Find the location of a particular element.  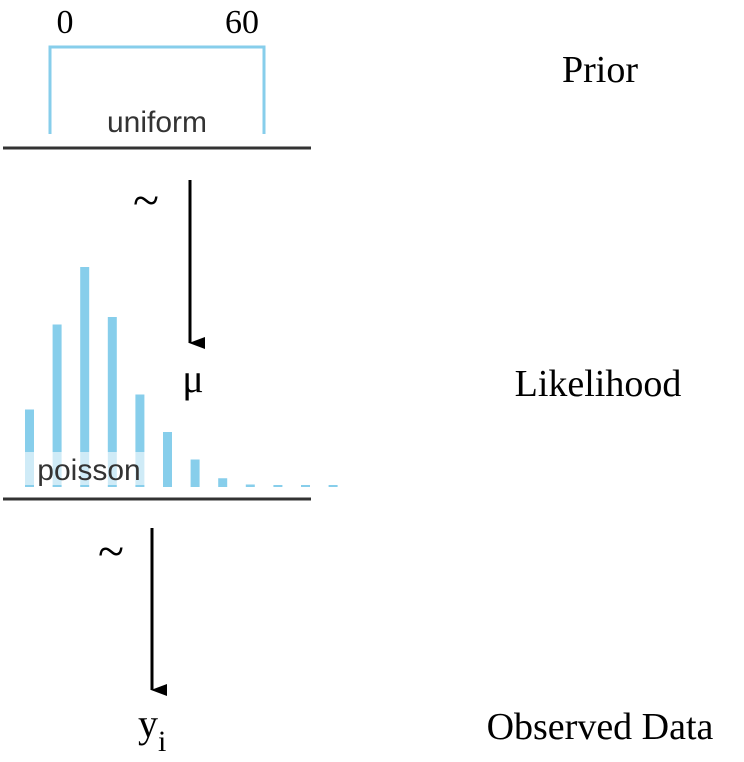

observed-data-row-label: Observed Data is located at coordinates (600, 727).